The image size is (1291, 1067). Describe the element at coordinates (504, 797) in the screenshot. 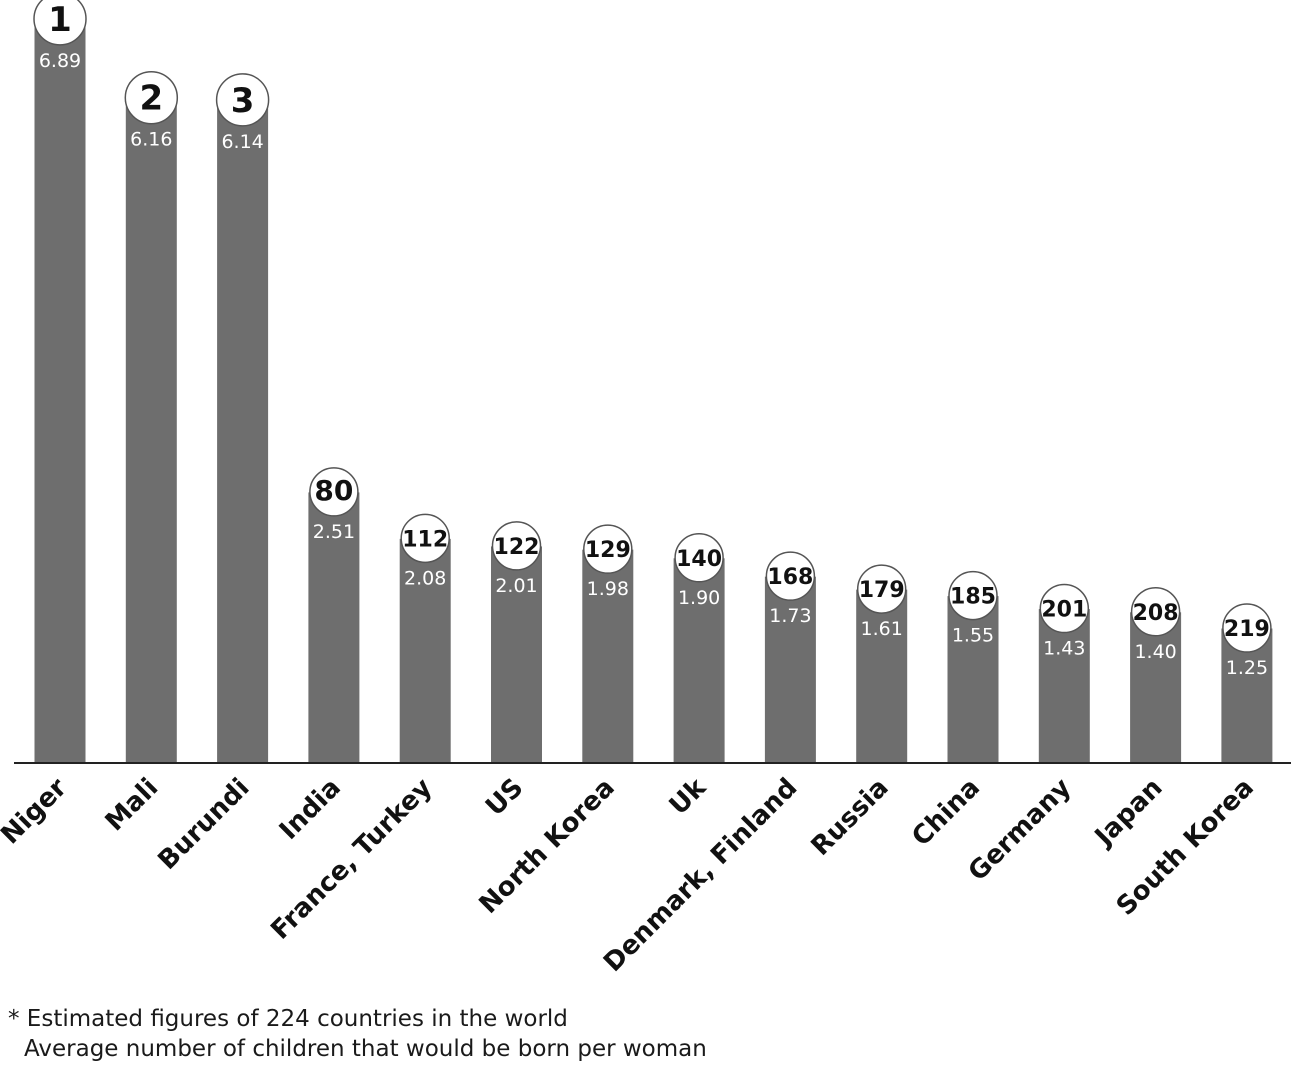

I see `x-tick-label-us: US` at that location.